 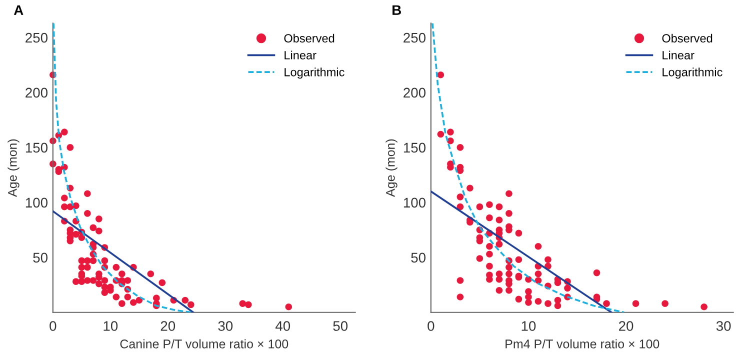 I want to click on chart-title: A, so click(x=19, y=10).